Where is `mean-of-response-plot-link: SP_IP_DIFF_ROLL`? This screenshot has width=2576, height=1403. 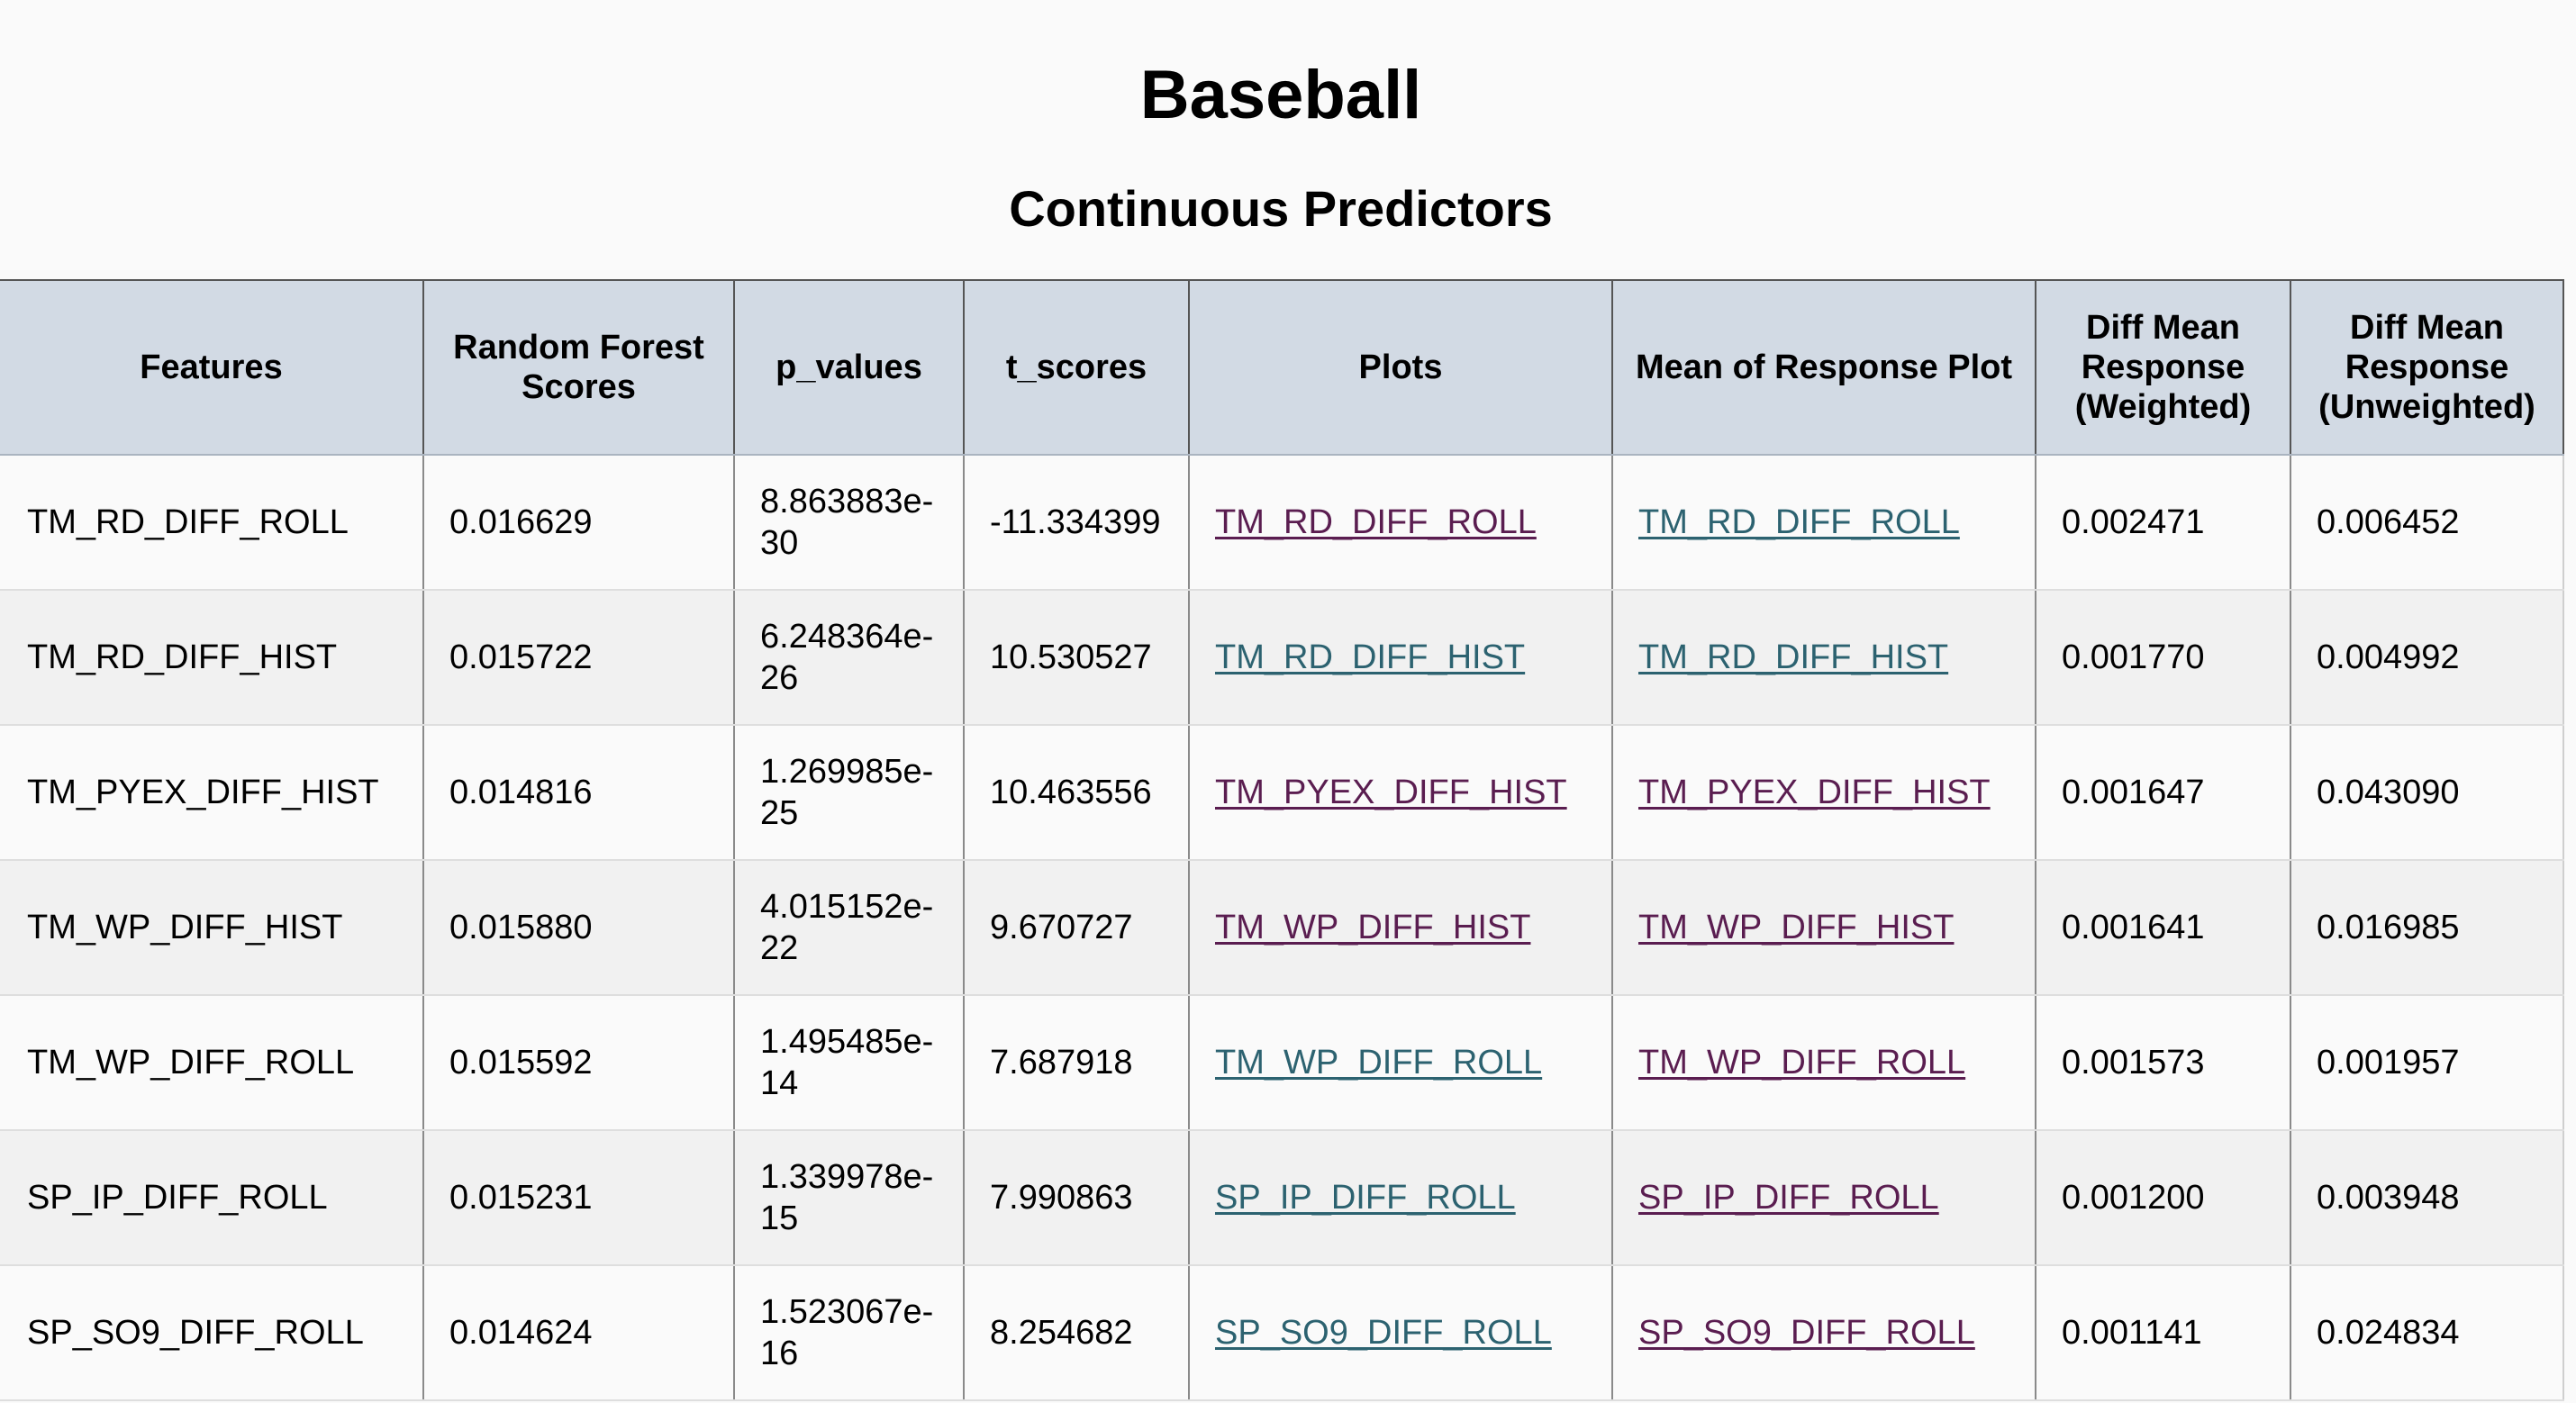
mean-of-response-plot-link: SP_IP_DIFF_ROLL is located at coordinates (1788, 1198).